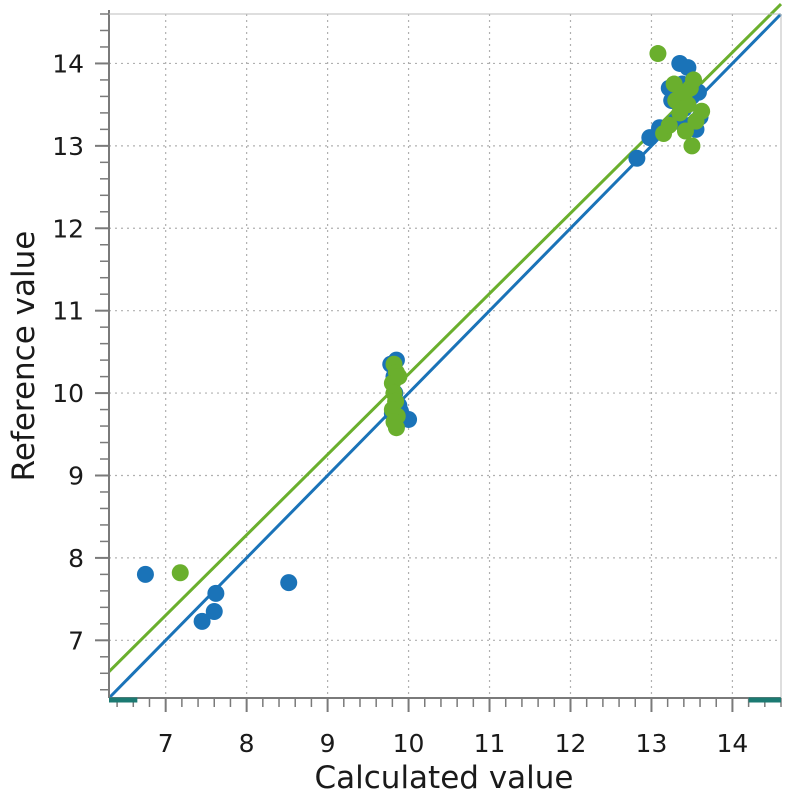 This screenshot has width=800, height=800. What do you see at coordinates (76, 558) in the screenshot?
I see `y-tick-label: 8` at bounding box center [76, 558].